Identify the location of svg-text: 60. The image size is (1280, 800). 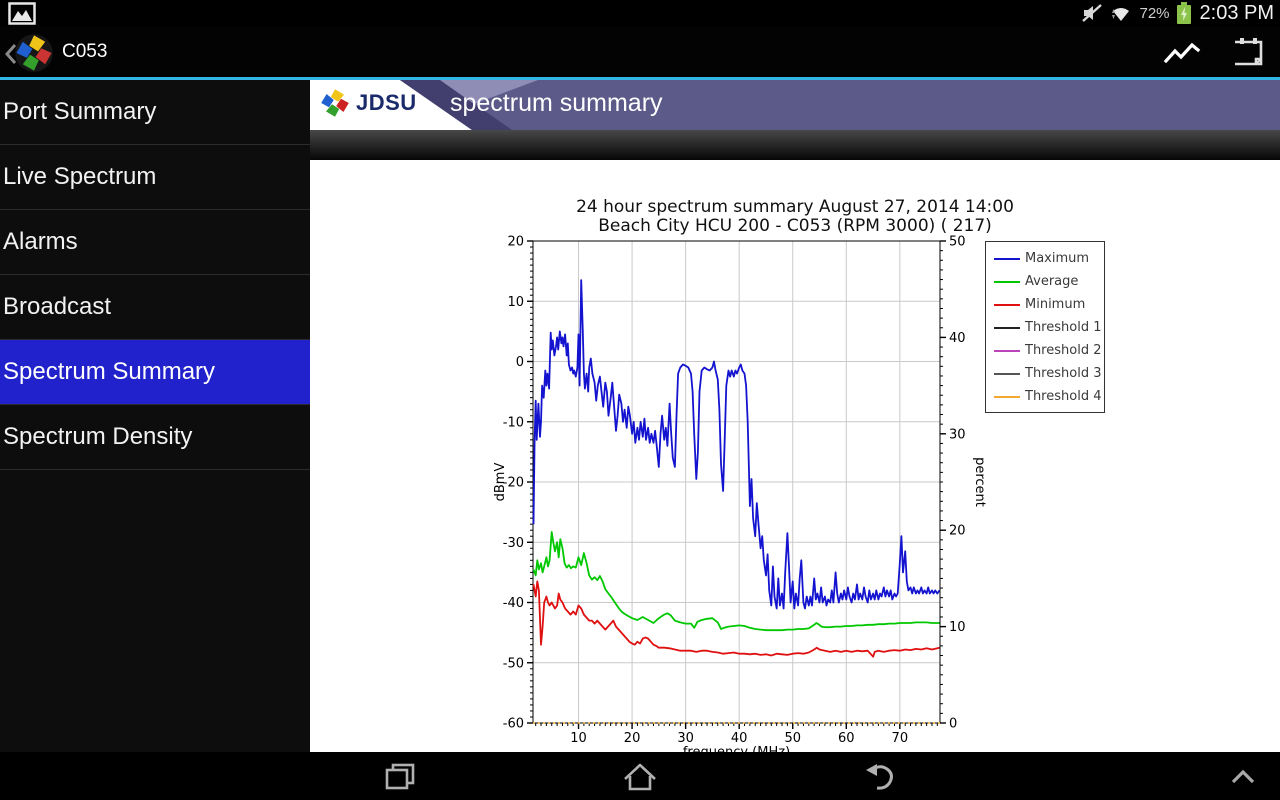
(846, 738).